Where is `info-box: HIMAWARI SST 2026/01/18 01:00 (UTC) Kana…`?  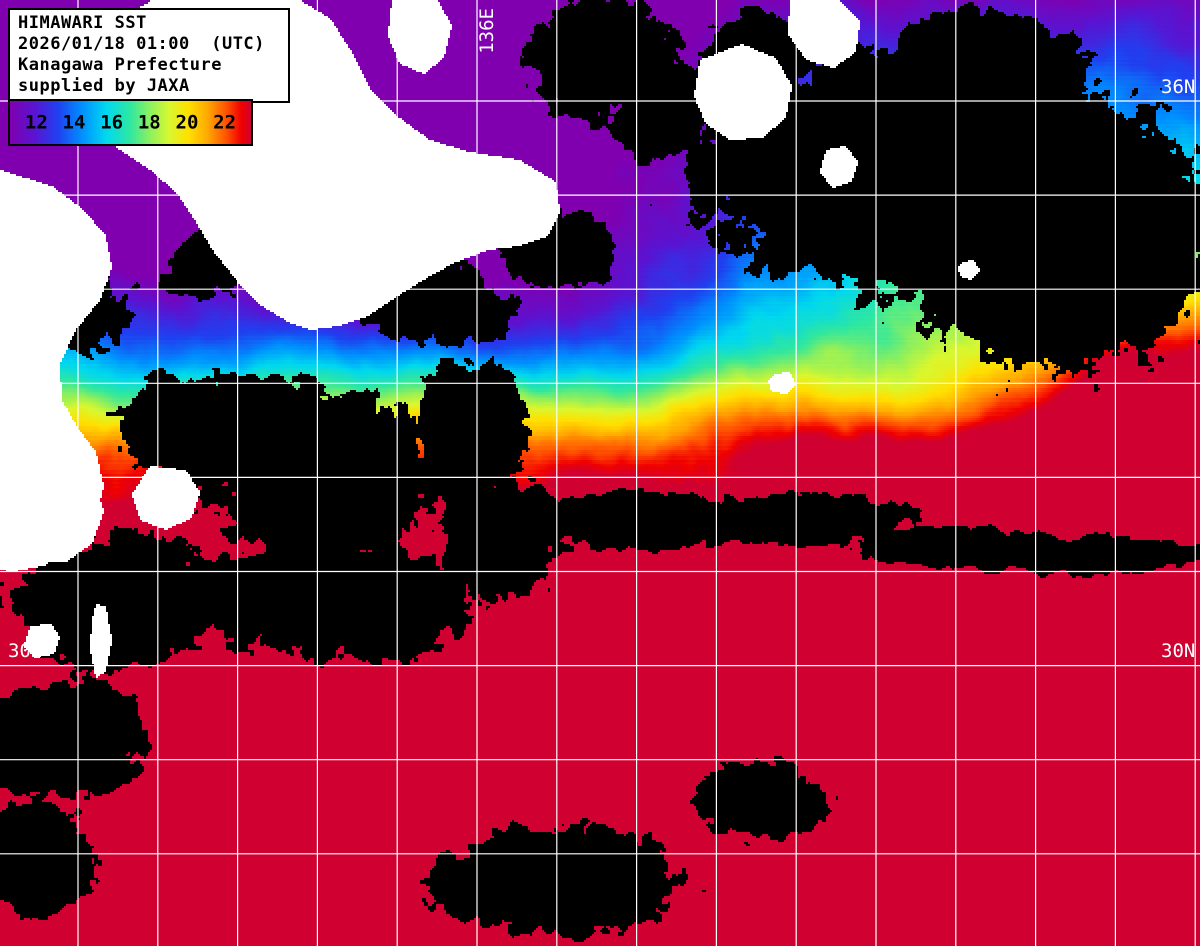 info-box: HIMAWARI SST 2026/01/18 01:00 (UTC) Kana… is located at coordinates (149, 55).